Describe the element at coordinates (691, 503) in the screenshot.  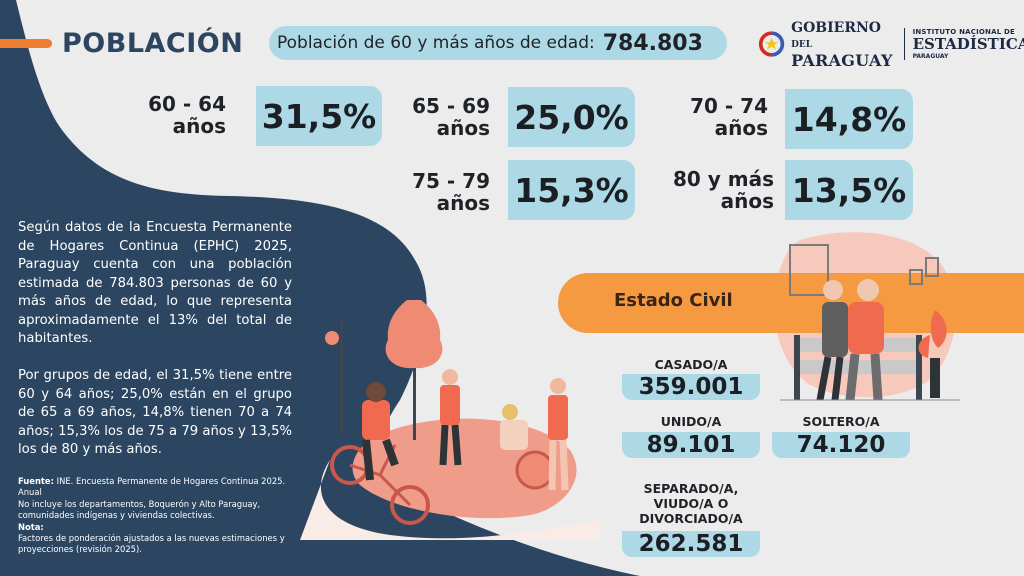
I see `marital-status-label: SEPARADO/A, VIUDO/A O DIVORCIADO/A` at that location.